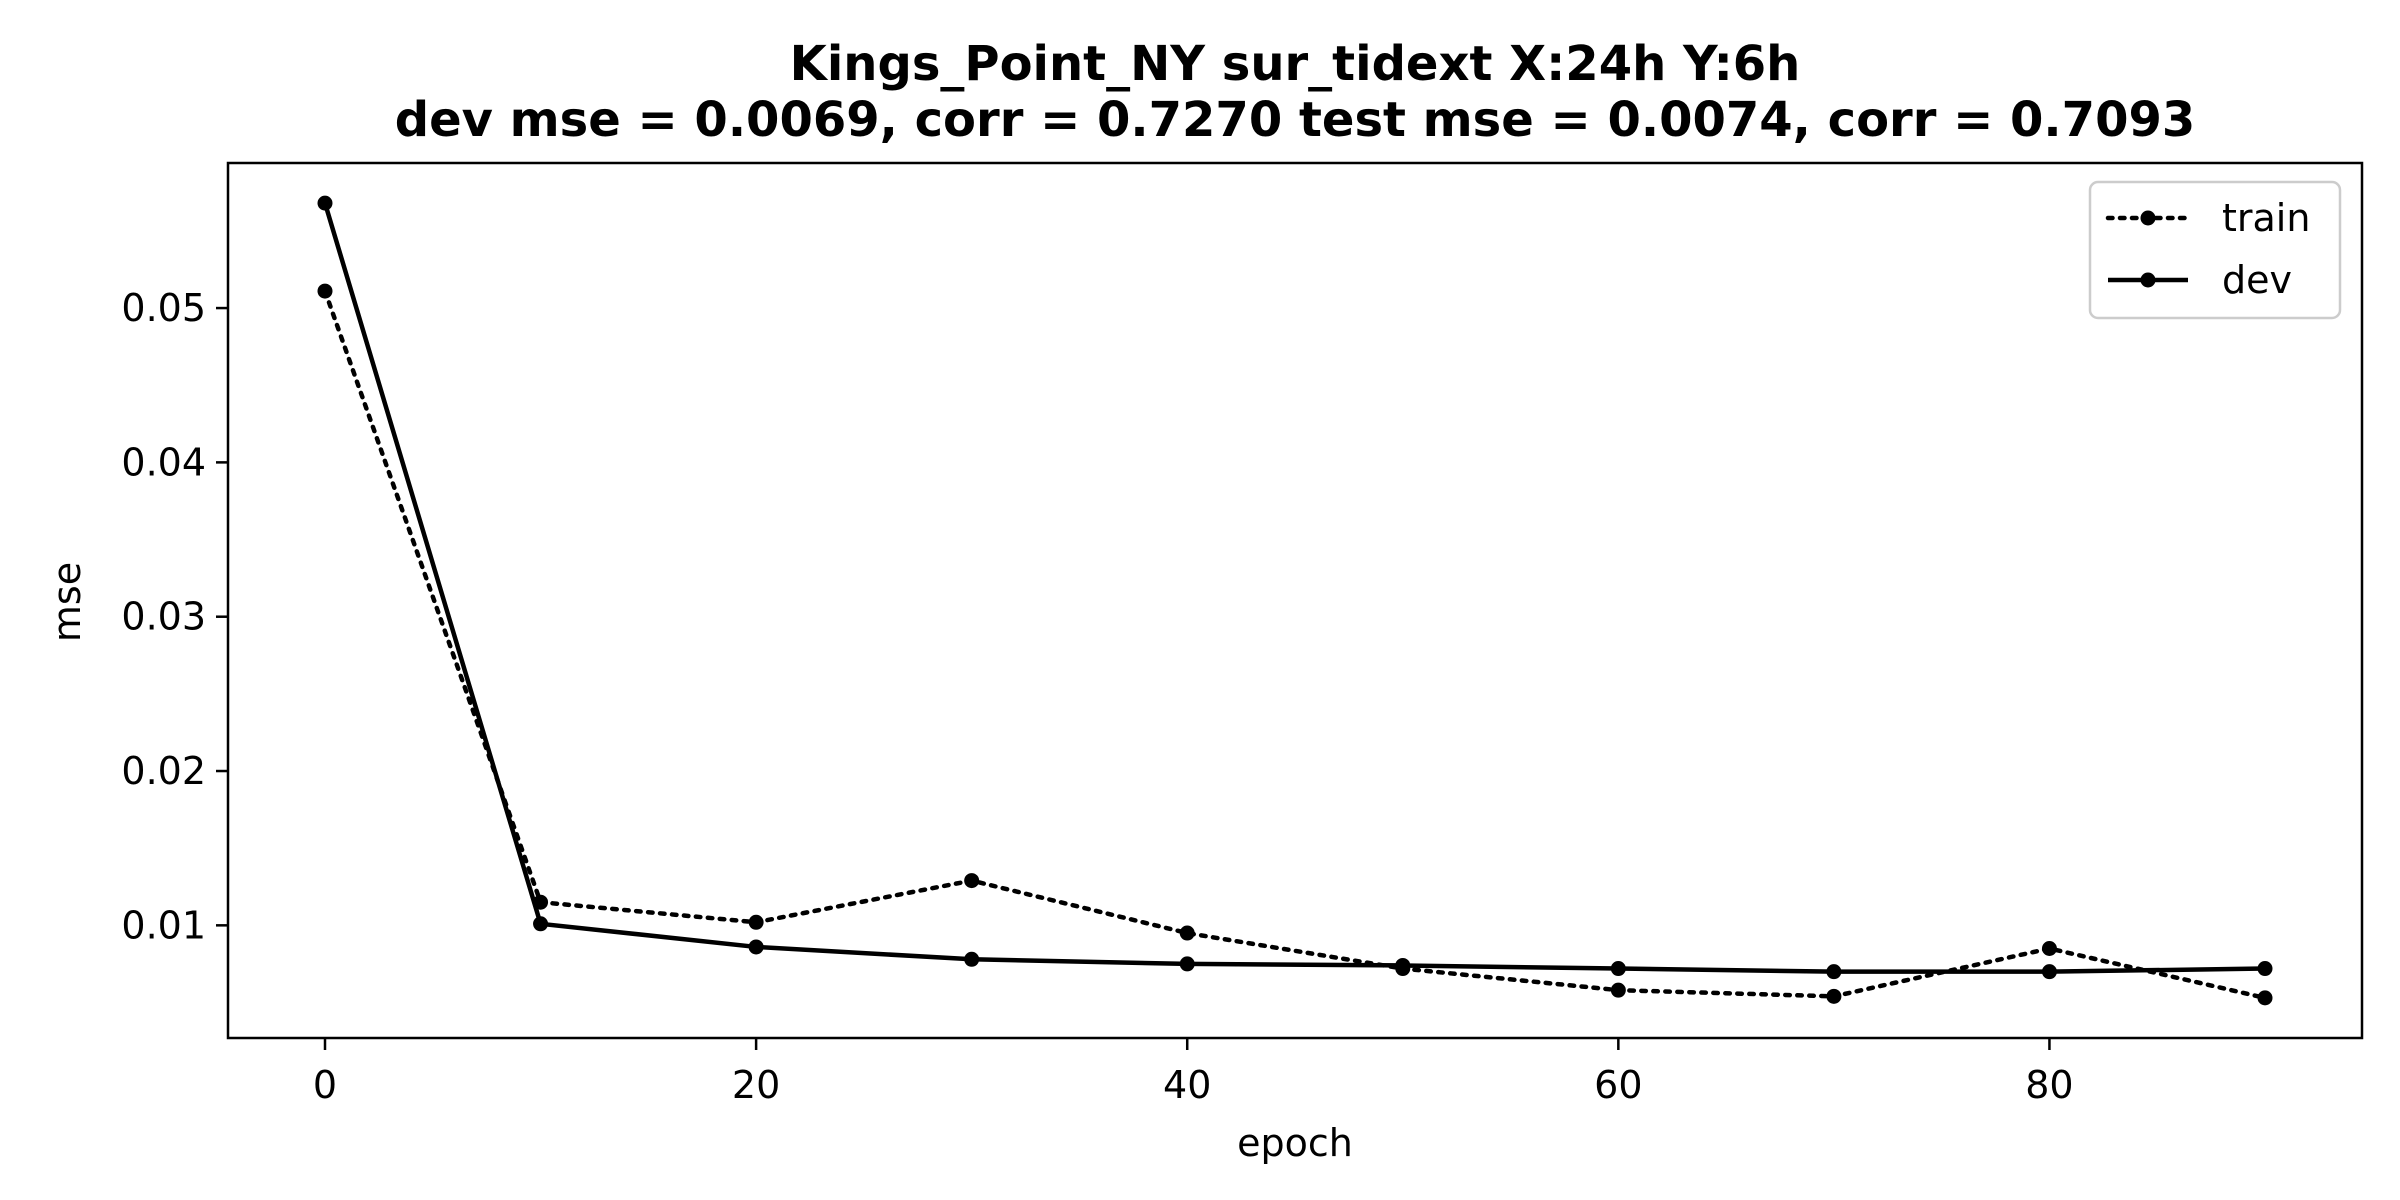 This screenshot has height=1200, width=2400. I want to click on legend-marker-dev, so click(2148, 280).